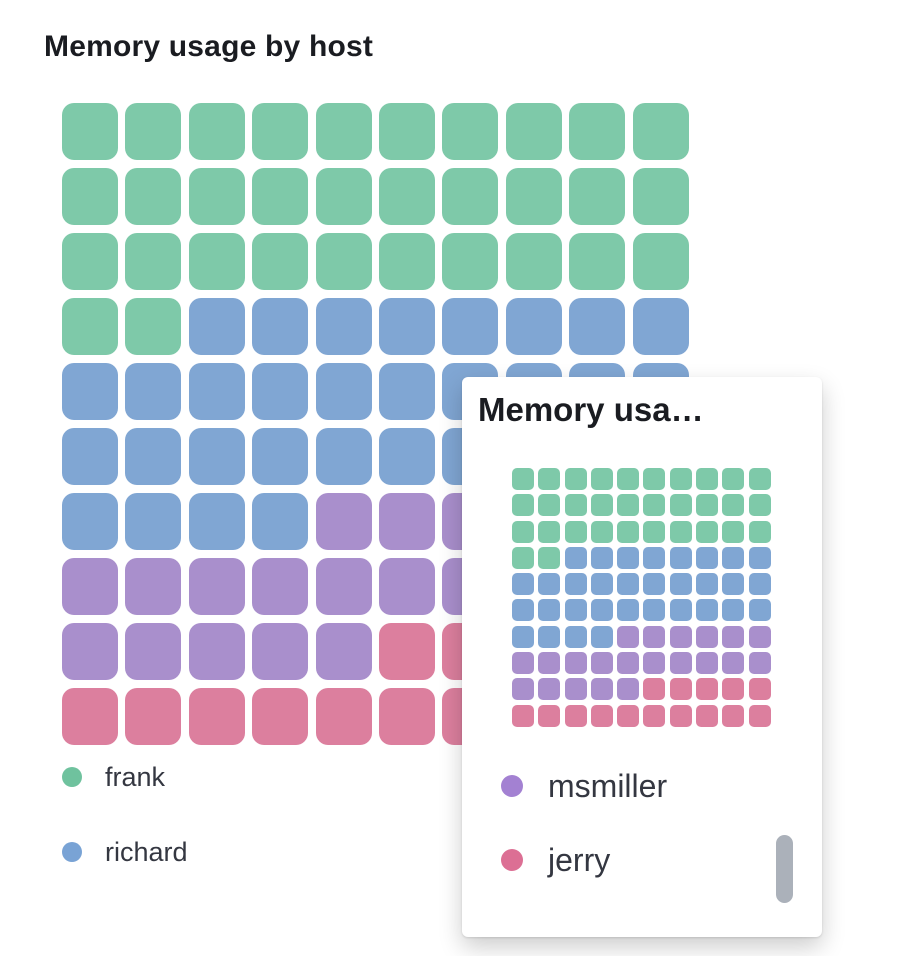 The width and height of the screenshot is (904, 956). What do you see at coordinates (608, 785) in the screenshot?
I see `legend-label: msmiller` at bounding box center [608, 785].